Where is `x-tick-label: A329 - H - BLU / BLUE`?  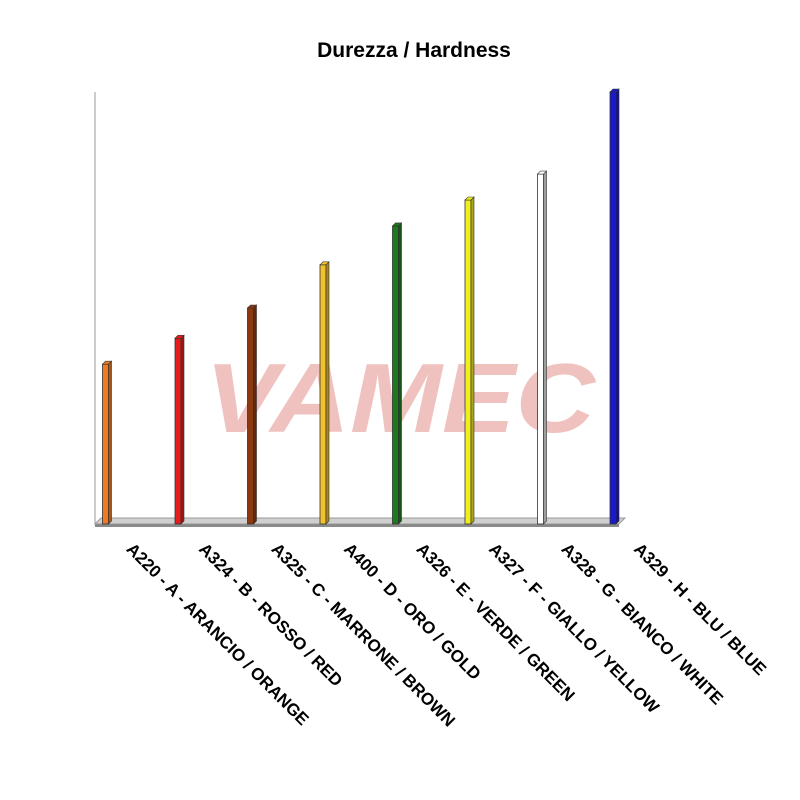
x-tick-label: A329 - H - BLU / BLUE is located at coordinates (700, 609).